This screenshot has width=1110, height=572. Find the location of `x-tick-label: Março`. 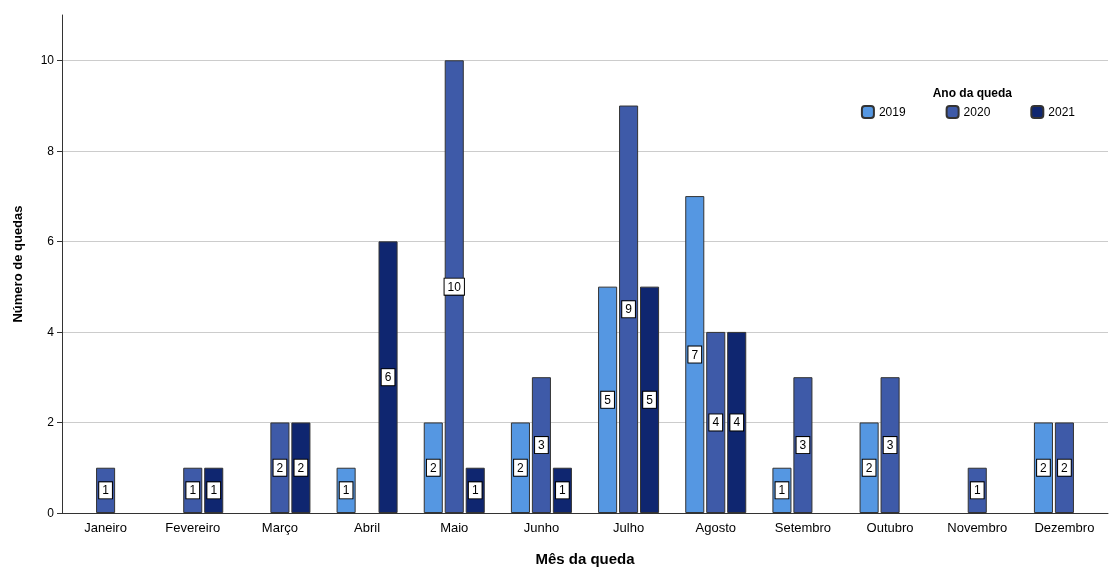

x-tick-label: Março is located at coordinates (279, 527).